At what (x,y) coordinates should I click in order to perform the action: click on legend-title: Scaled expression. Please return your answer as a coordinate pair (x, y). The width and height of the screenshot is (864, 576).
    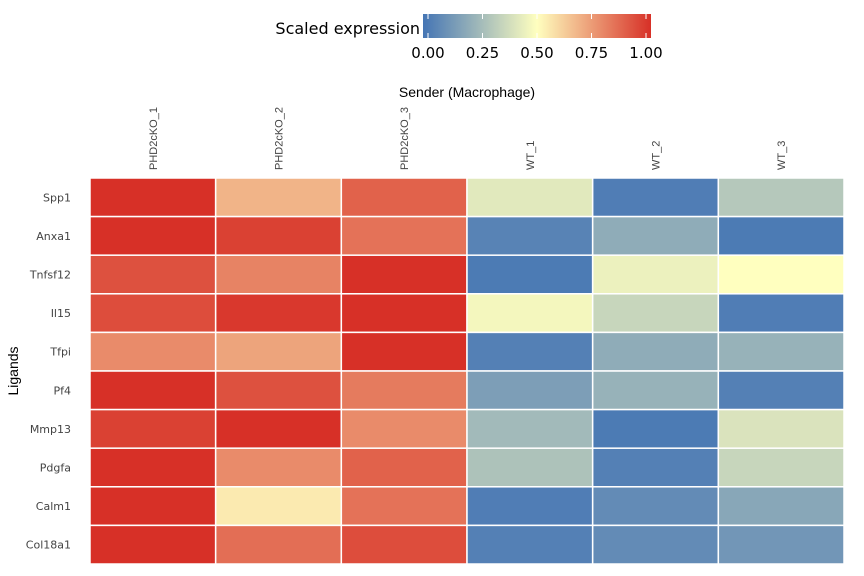
    Looking at the image, I should click on (347, 28).